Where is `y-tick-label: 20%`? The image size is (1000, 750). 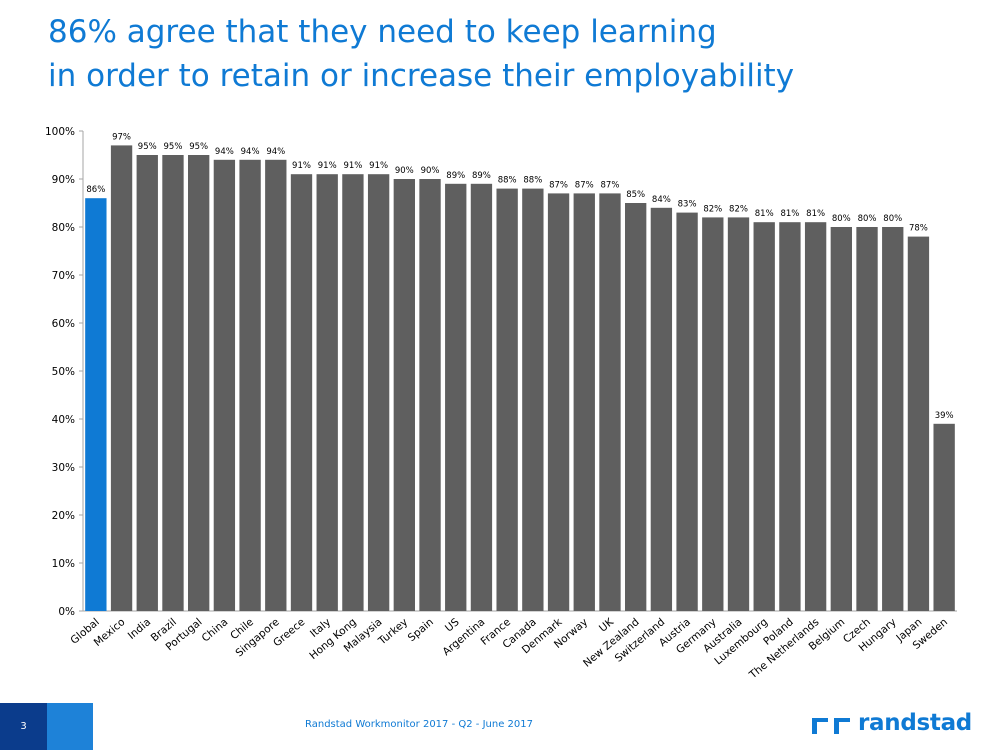 y-tick-label: 20% is located at coordinates (63, 516).